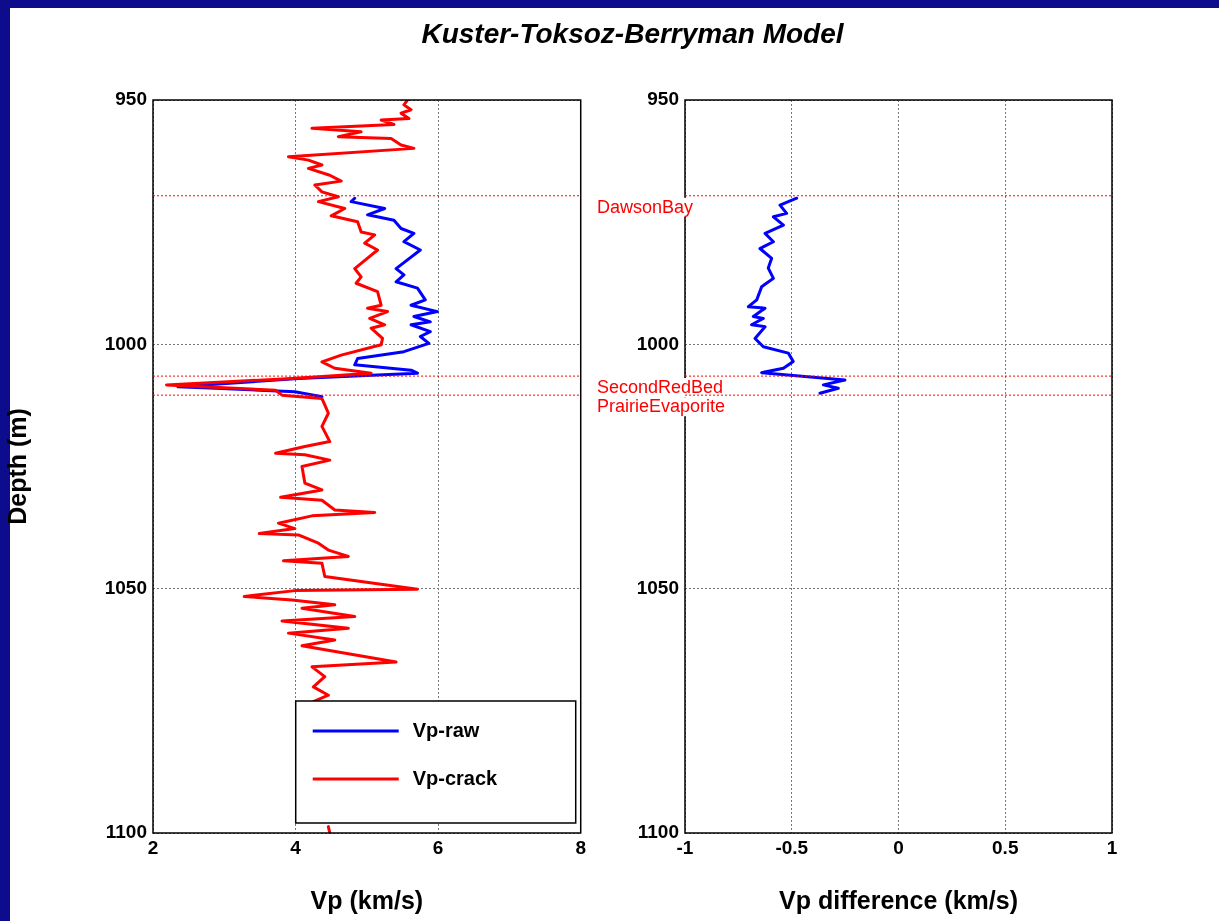  What do you see at coordinates (296, 847) in the screenshot?
I see `x-tick-label: 4` at bounding box center [296, 847].